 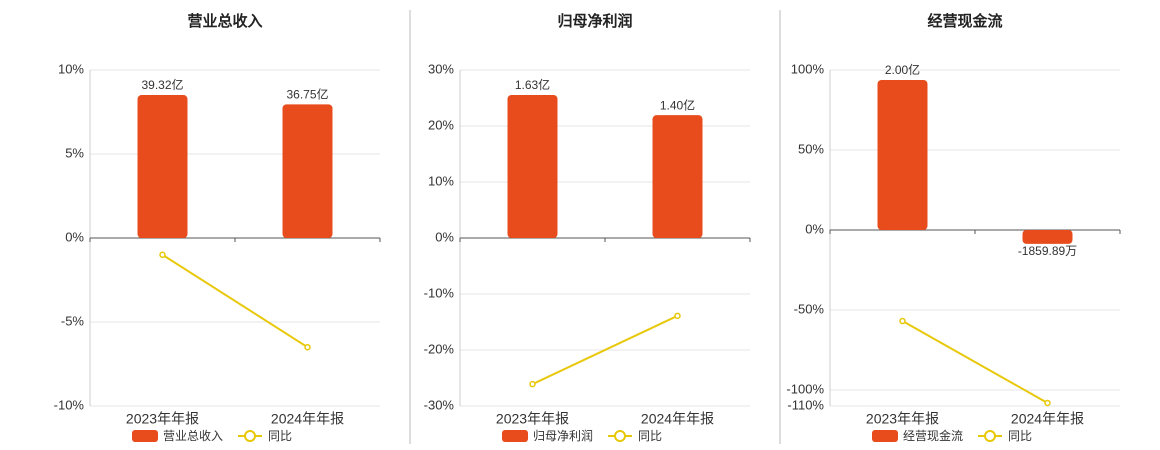 I want to click on y-tick-label: 50%, so click(x=811, y=148).